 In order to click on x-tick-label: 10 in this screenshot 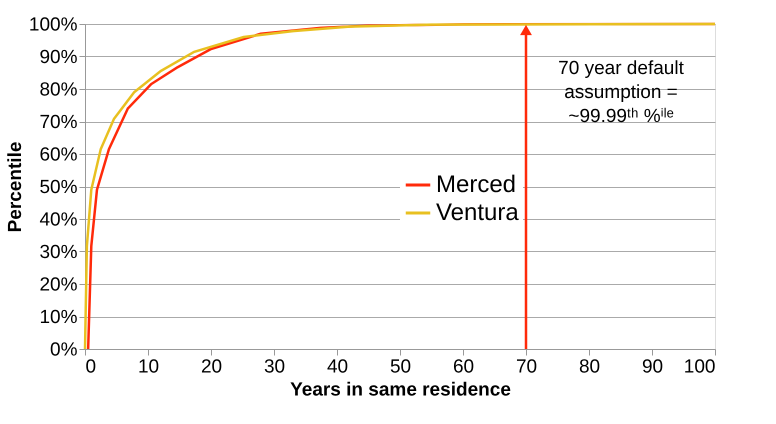, I will do `click(149, 367)`.